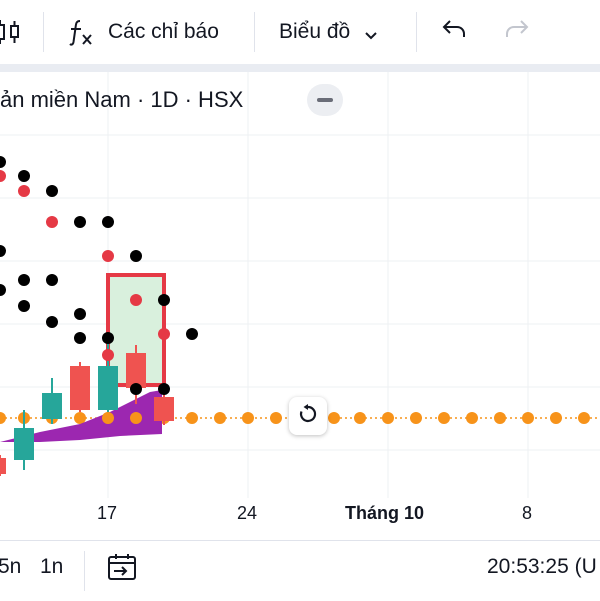 The height and width of the screenshot is (601, 600). I want to click on symbol-legend: ản miền Nam · 1D · HSX, so click(121, 100).